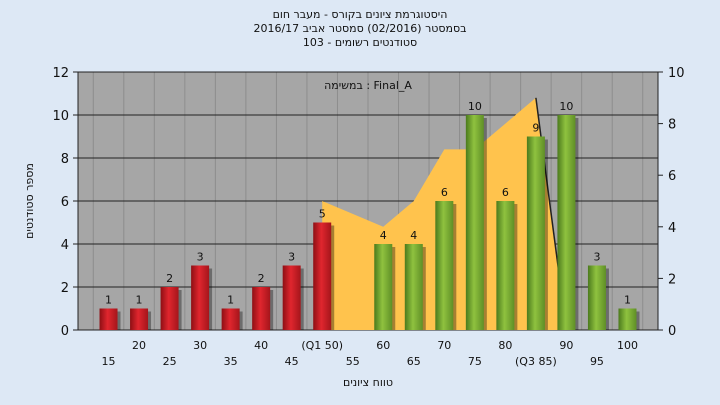  I want to click on x-axis-tick-label: 60, so click(383, 345).